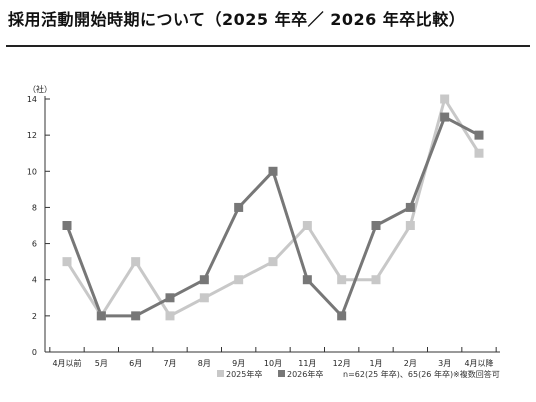 This screenshot has height=402, width=536. What do you see at coordinates (478, 363) in the screenshot?
I see `x-tick-label: 4月以降` at bounding box center [478, 363].